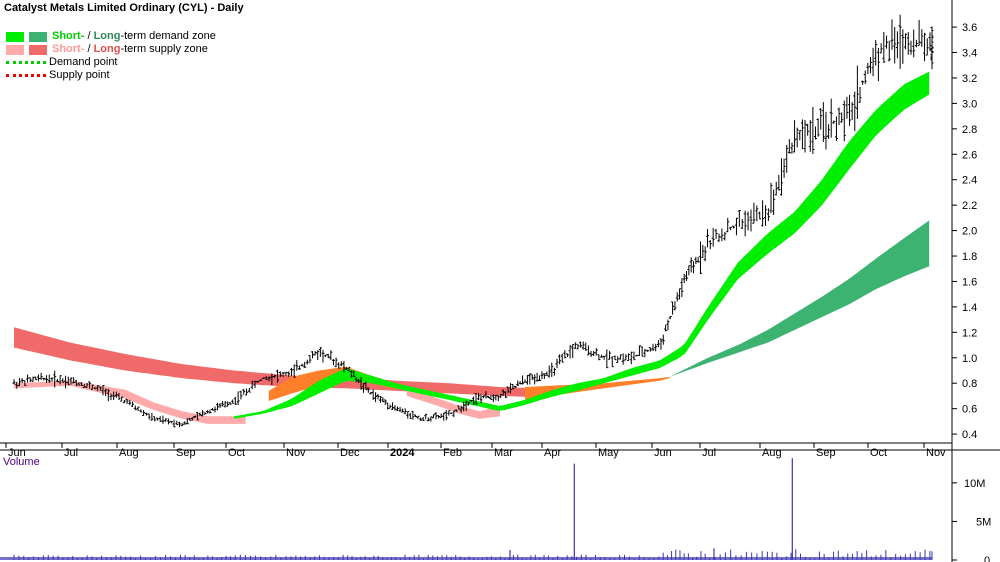 This screenshot has height=562, width=1000. I want to click on x-tick-label: Mar, so click(503, 453).